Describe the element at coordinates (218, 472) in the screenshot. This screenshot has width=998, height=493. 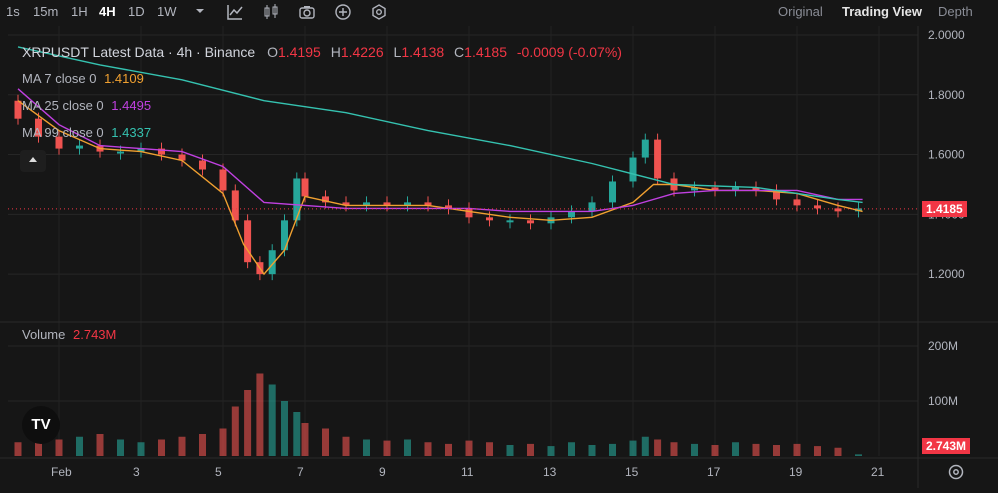
I see `time-axis-label: 5` at that location.